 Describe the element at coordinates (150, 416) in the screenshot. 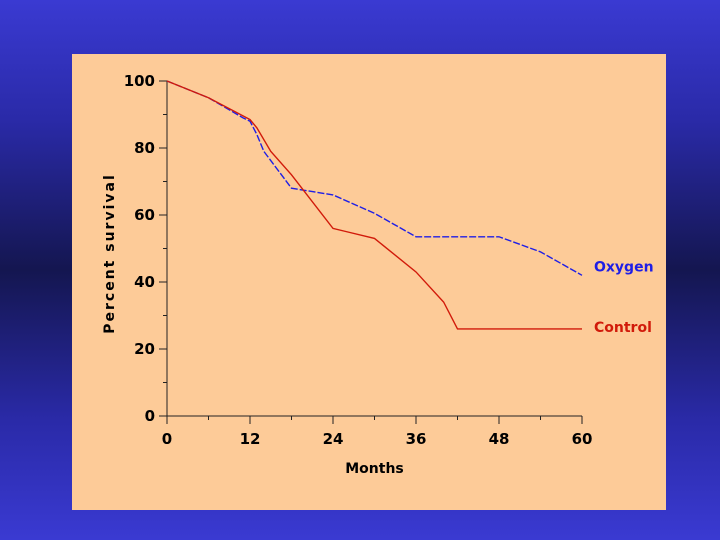

I see `y-tick-label: 0` at that location.